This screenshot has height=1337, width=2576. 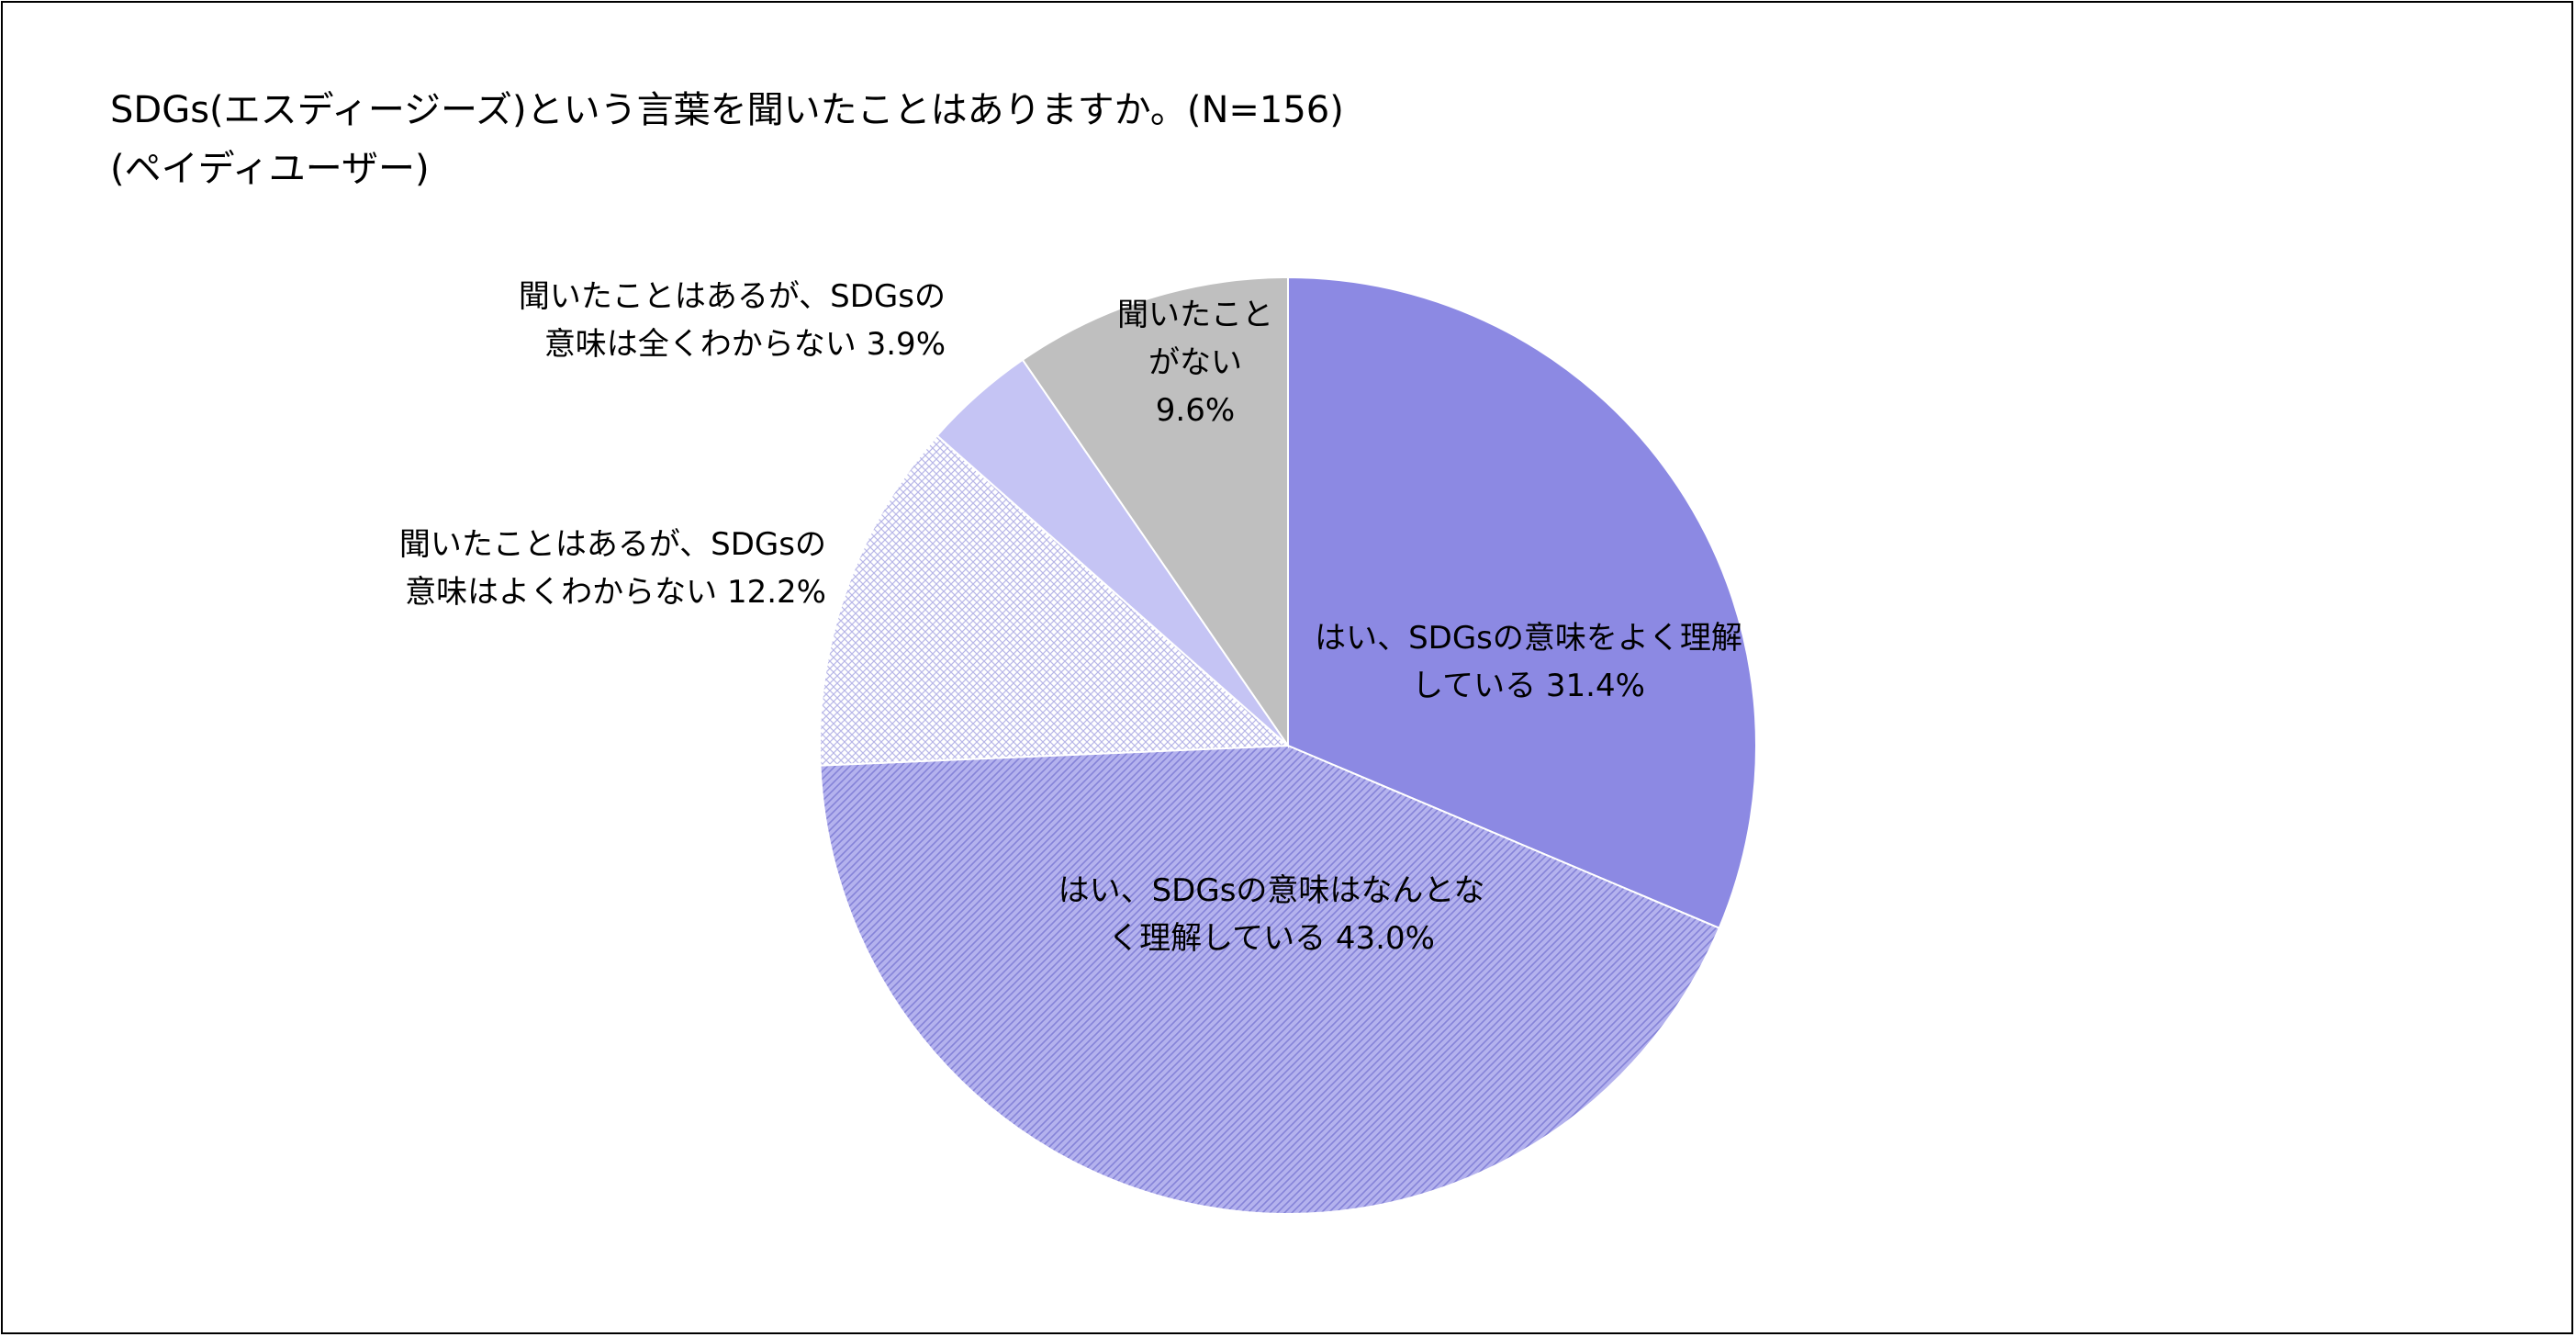 What do you see at coordinates (727, 110) in the screenshot?
I see `chart-title-line1: SDGs(エスディージーズ)という言葉を聞いたことはありますか。(N=156)` at bounding box center [727, 110].